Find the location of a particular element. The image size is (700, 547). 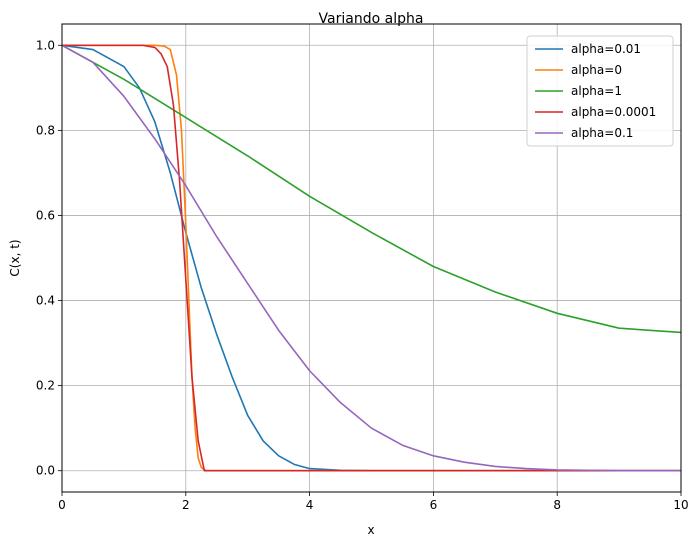

legend-label: alpha=0.0001 is located at coordinates (613, 112).